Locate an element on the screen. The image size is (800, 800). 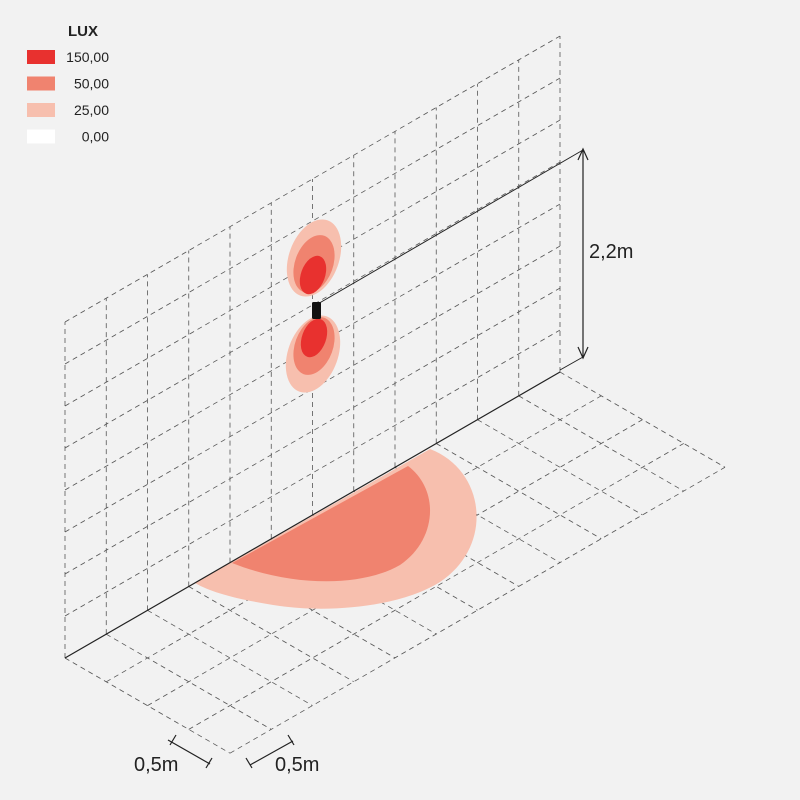
height-dimension: 2,2m is located at coordinates (605, 253).